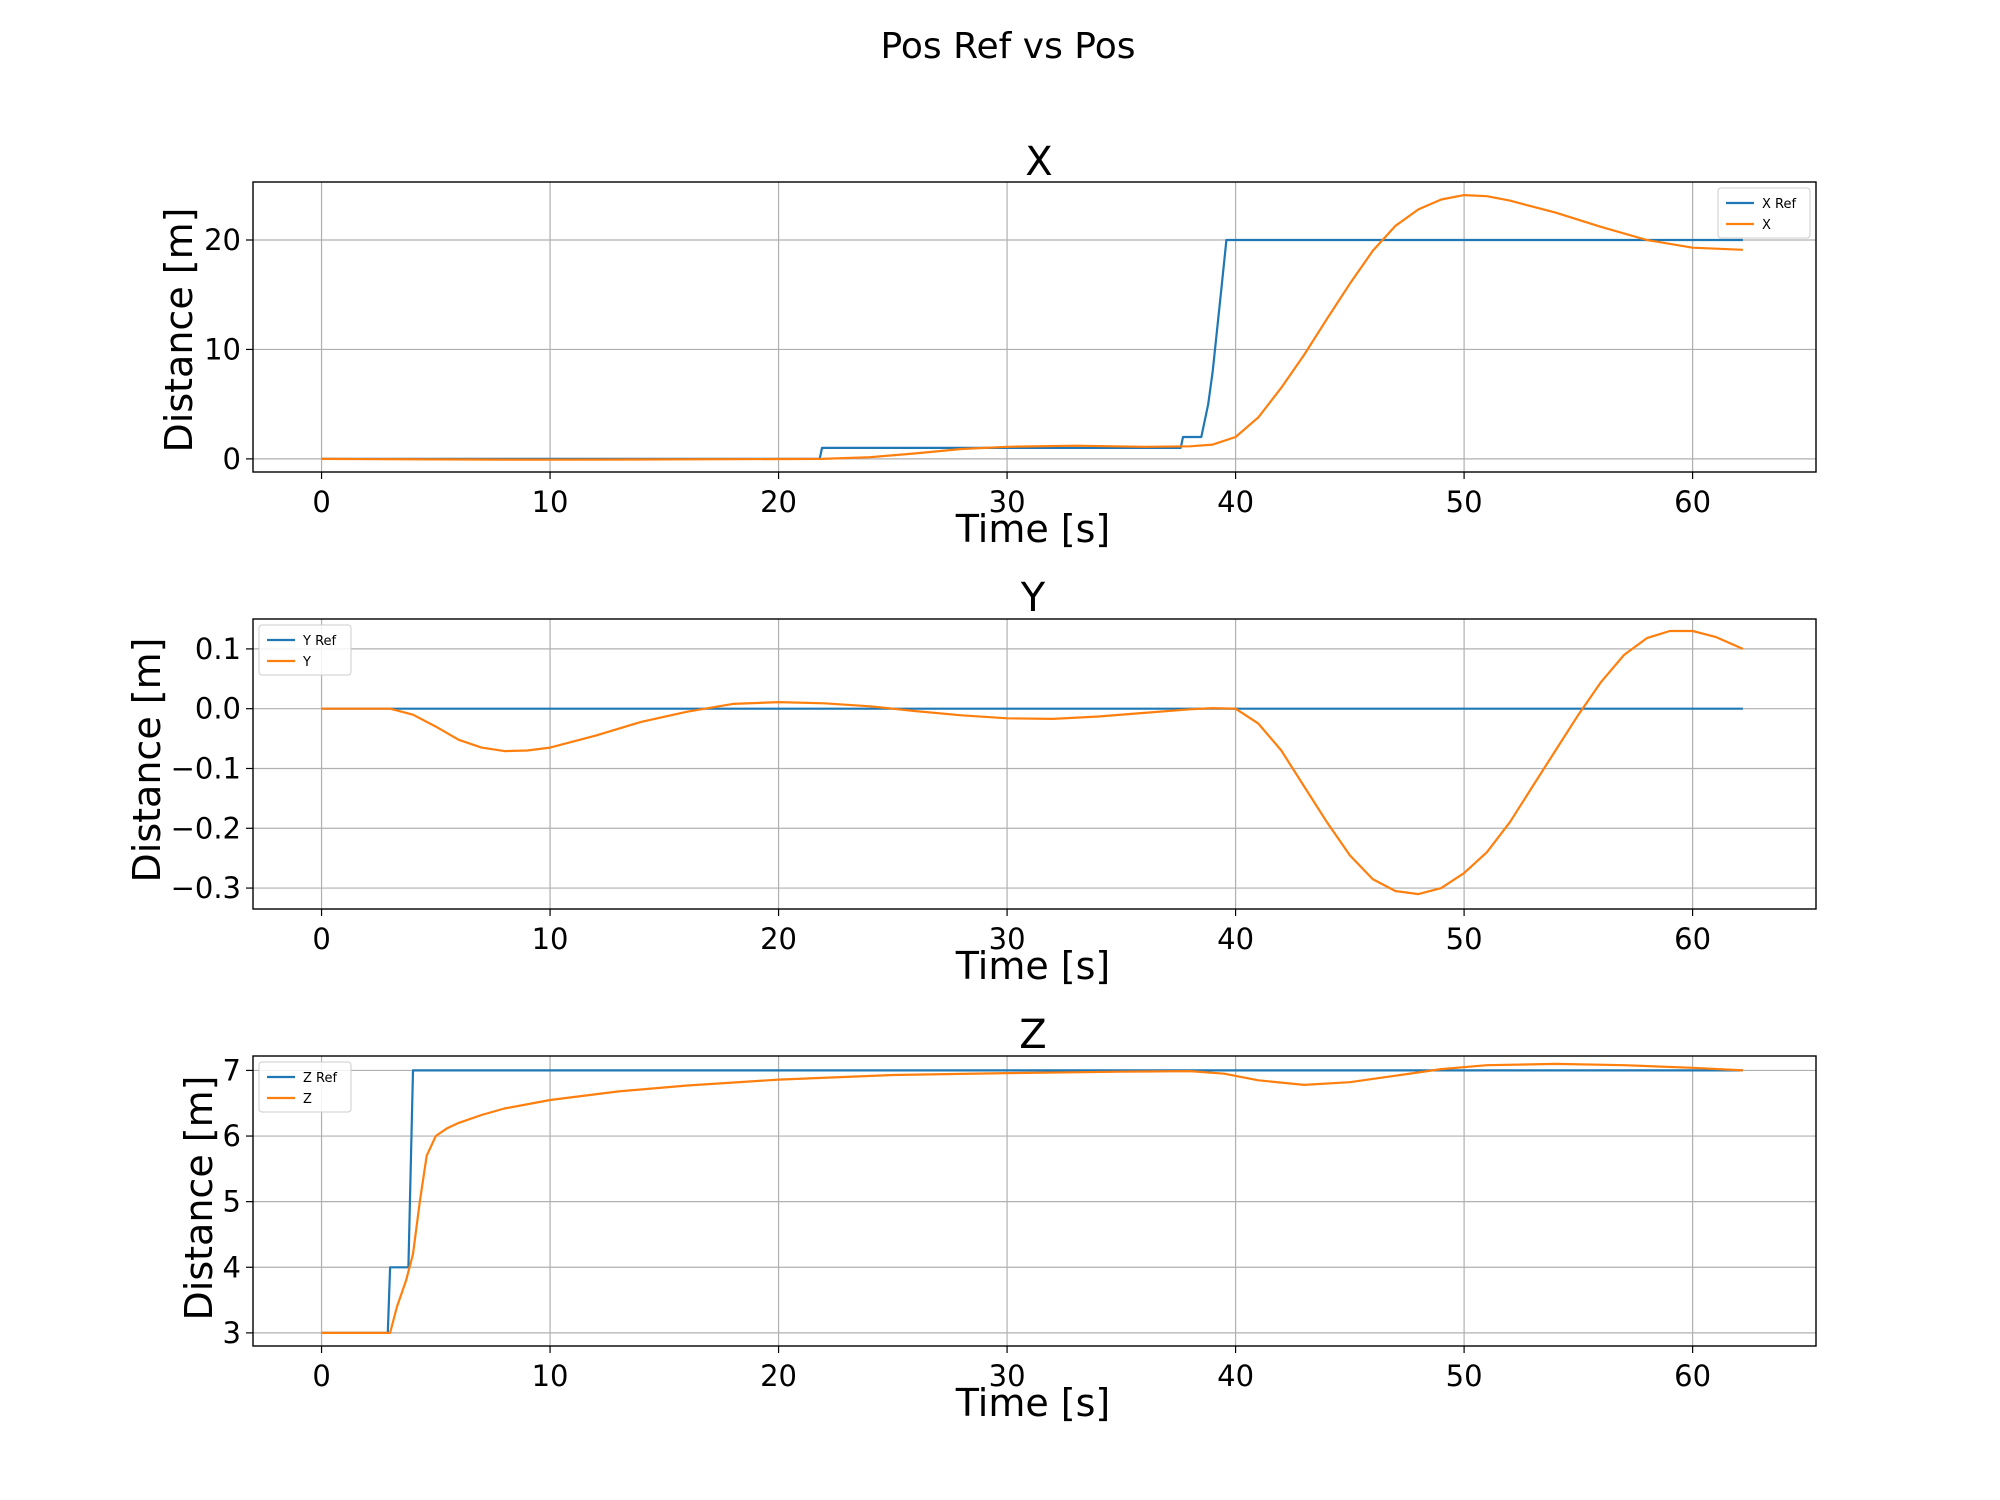 The image size is (2000, 1500). I want to click on y-tick-label: 5, so click(232, 1202).